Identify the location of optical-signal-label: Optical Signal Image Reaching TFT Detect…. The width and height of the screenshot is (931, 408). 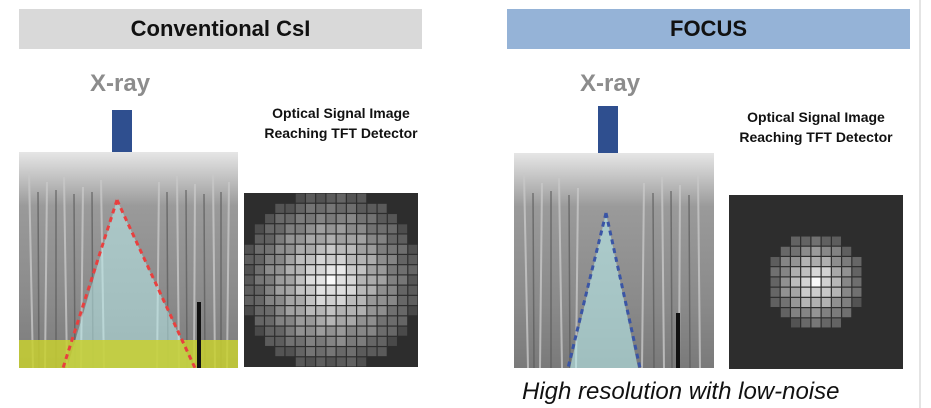
(816, 127).